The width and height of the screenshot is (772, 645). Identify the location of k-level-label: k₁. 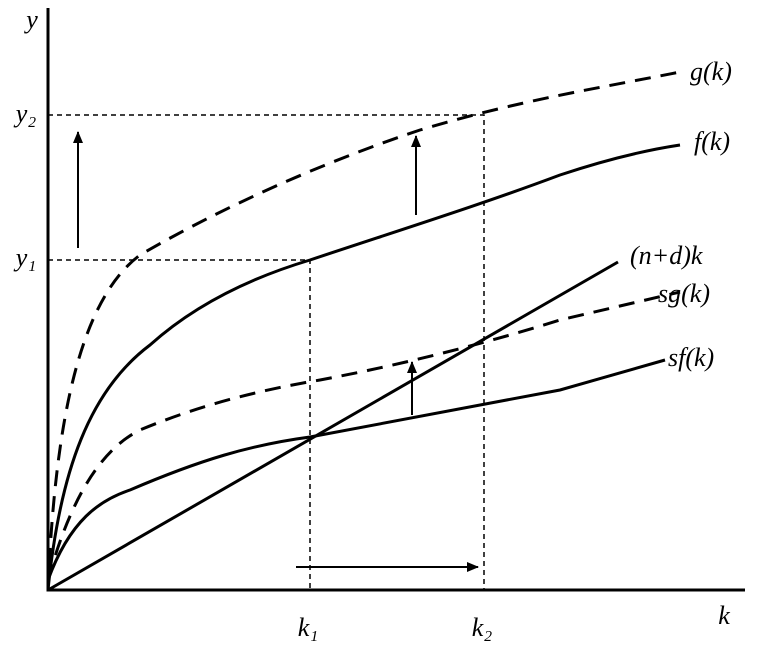
(308, 627).